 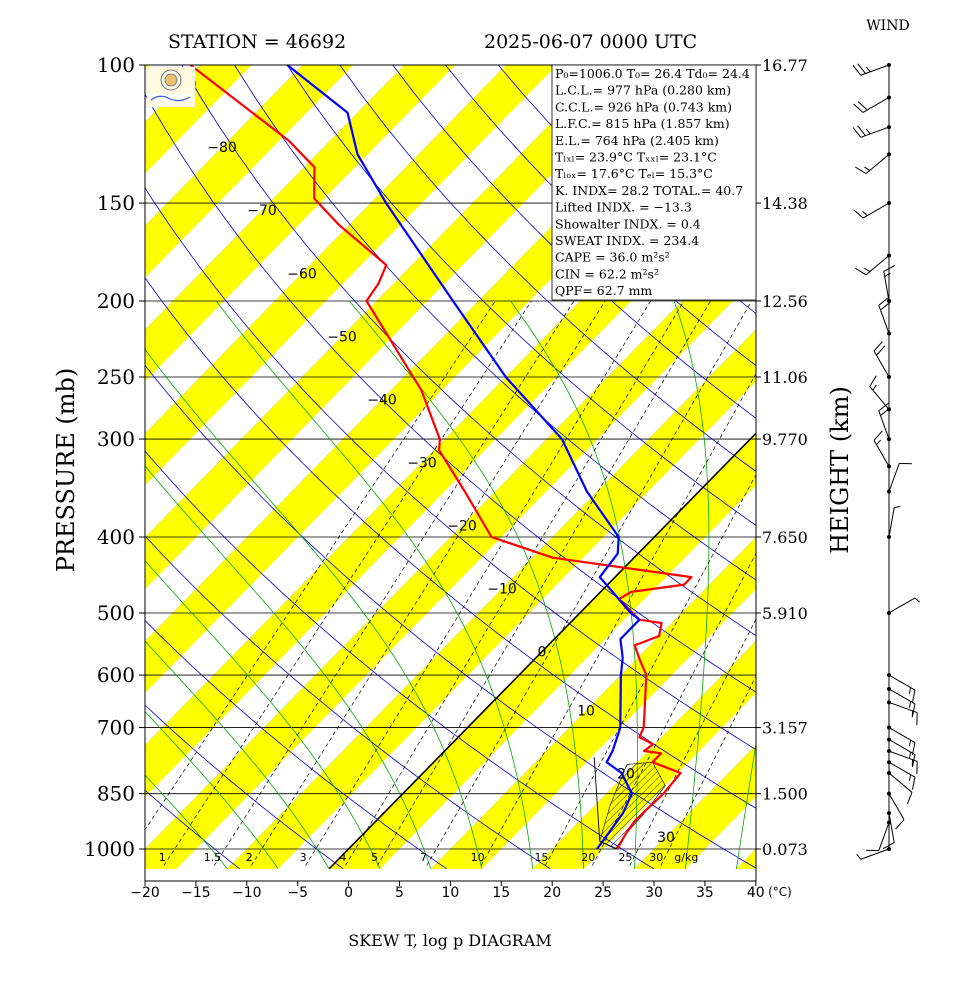 What do you see at coordinates (886, 461) in the screenshot?
I see `wind-profile` at bounding box center [886, 461].